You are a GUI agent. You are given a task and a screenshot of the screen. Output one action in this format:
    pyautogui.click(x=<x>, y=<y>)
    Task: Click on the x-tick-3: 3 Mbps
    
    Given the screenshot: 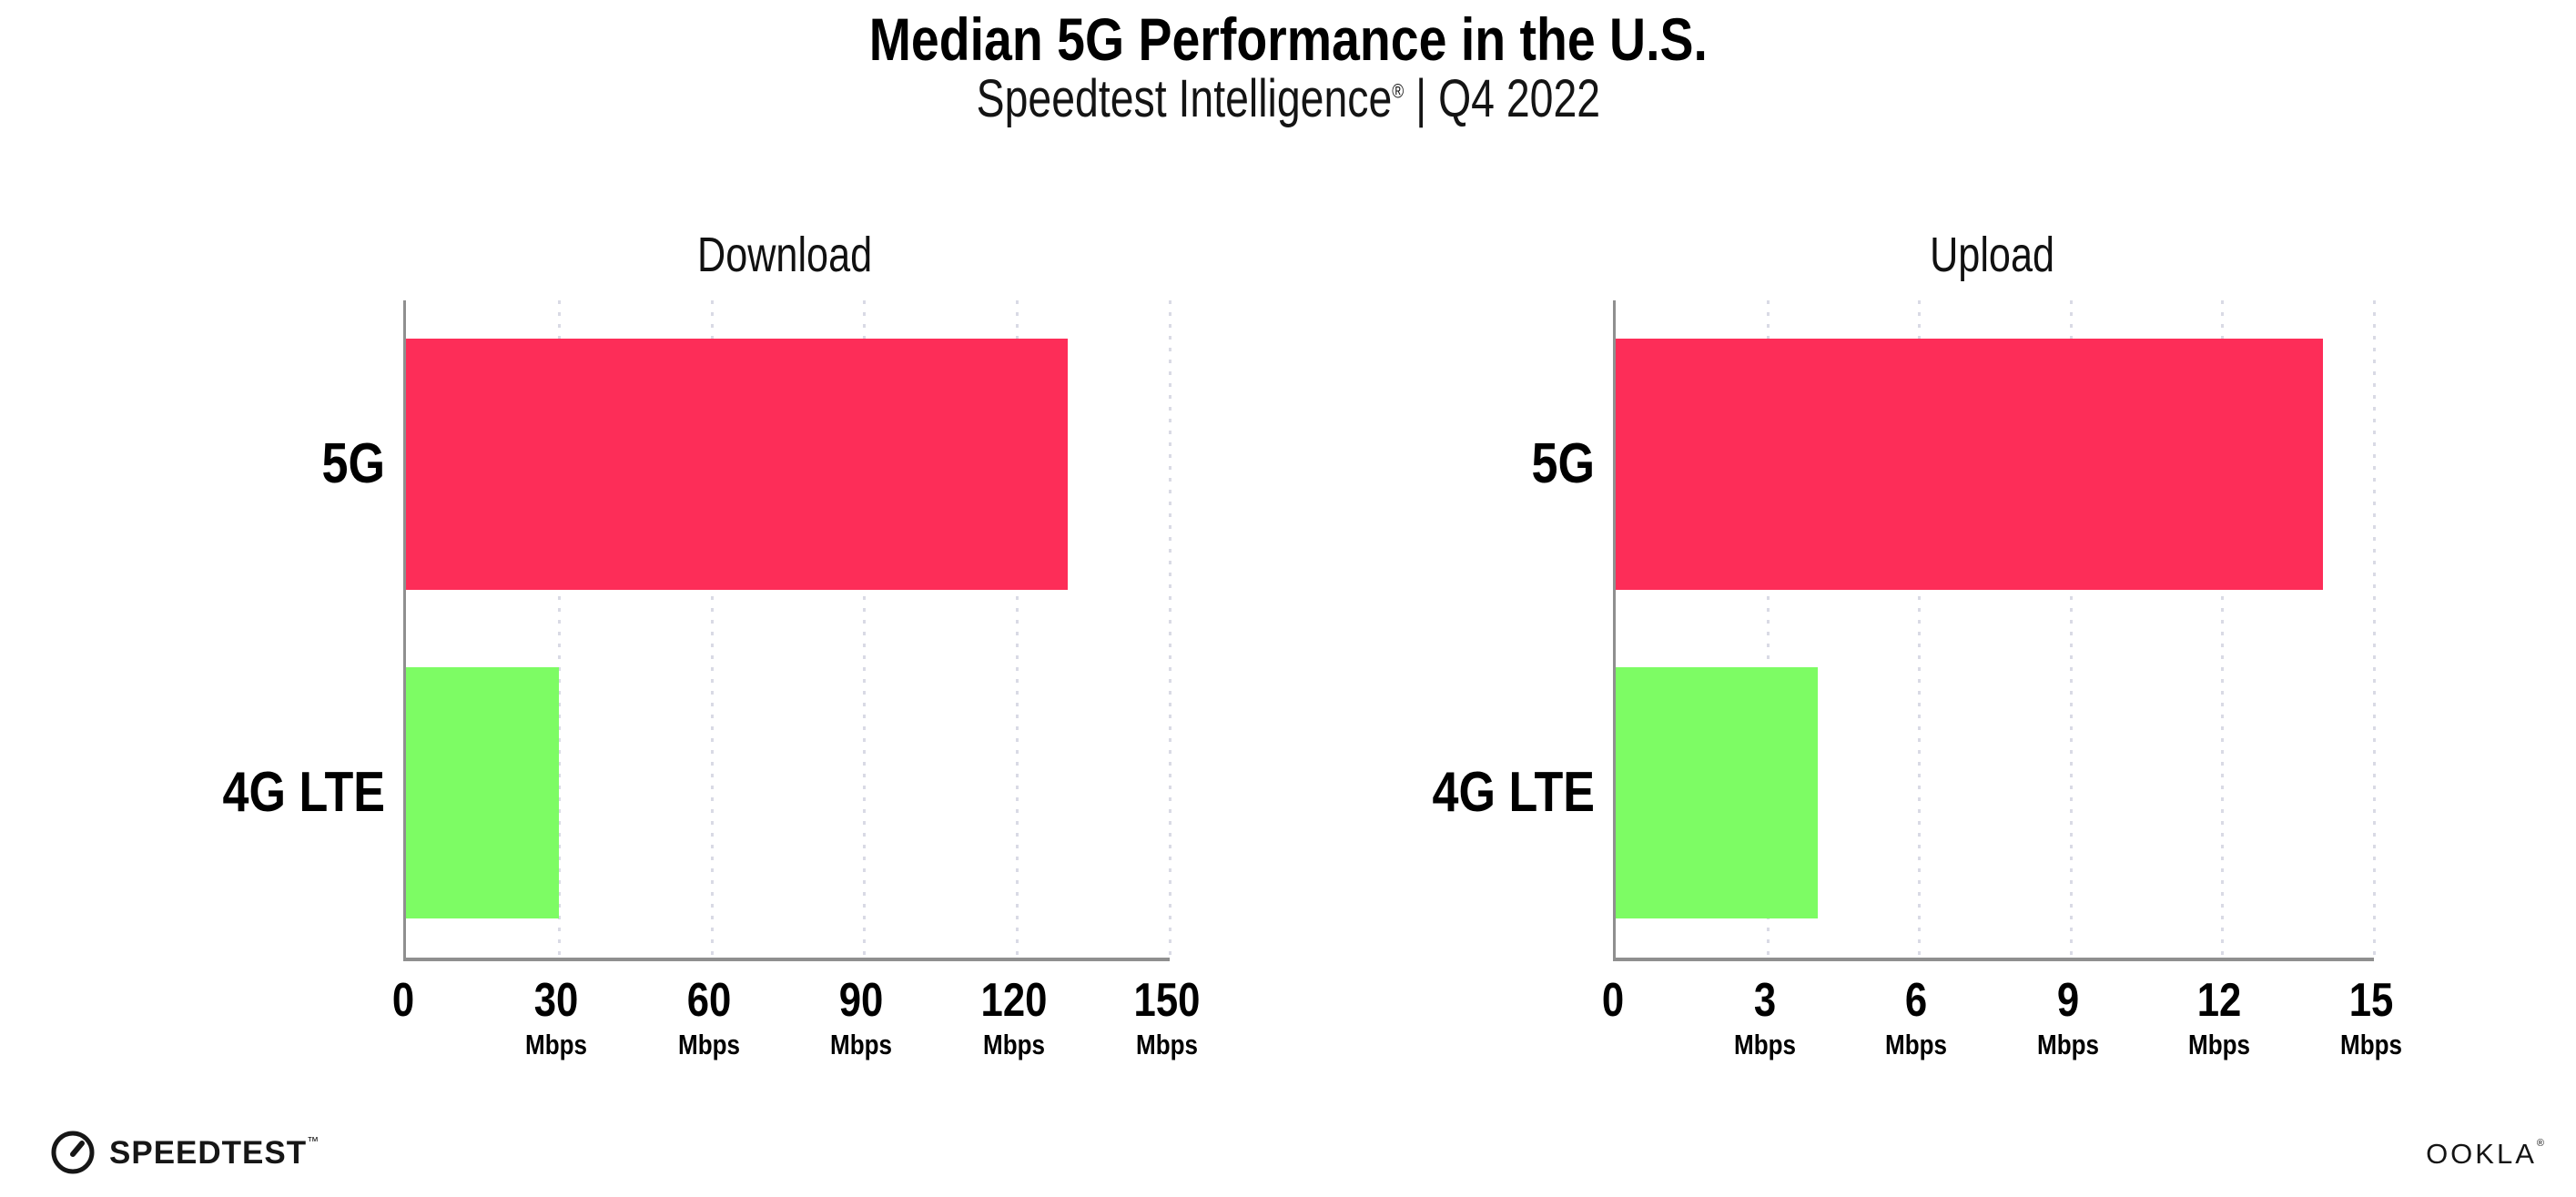 What is the action you would take?
    pyautogui.click(x=1764, y=1018)
    